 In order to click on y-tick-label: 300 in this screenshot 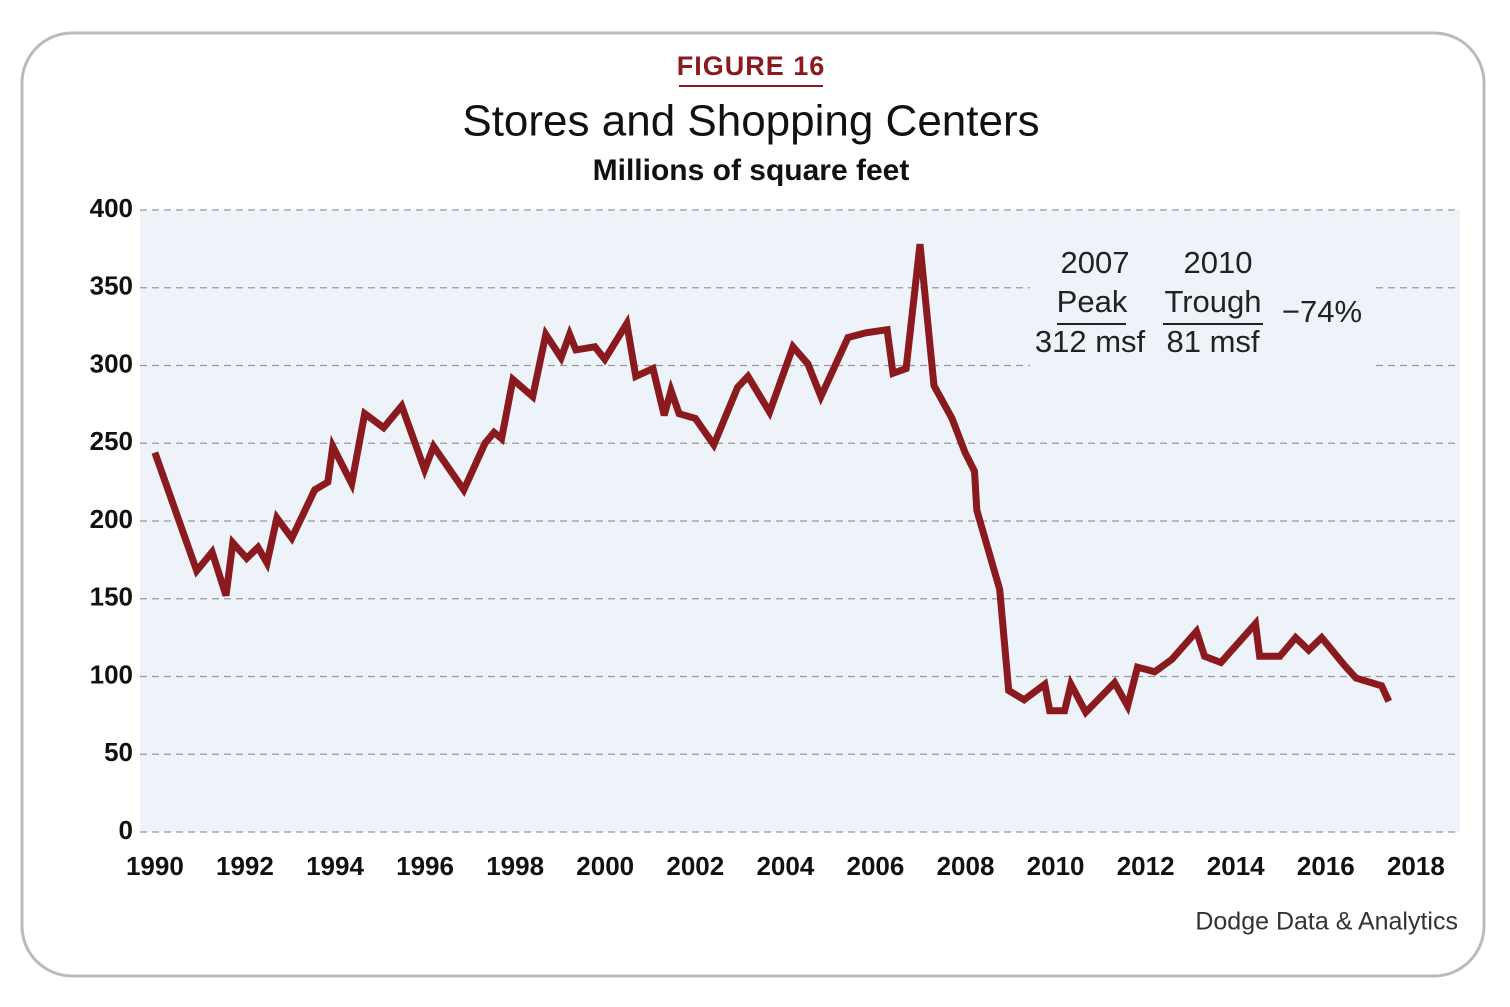, I will do `click(111, 363)`.